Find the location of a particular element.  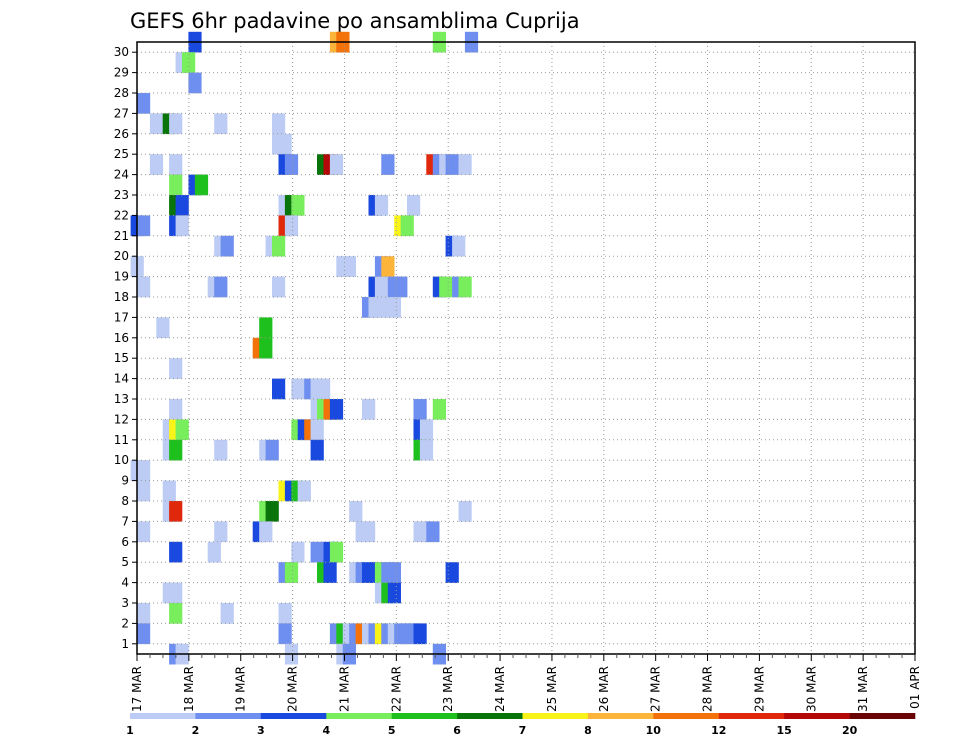

y-tick-label: 15 is located at coordinates (121, 358).